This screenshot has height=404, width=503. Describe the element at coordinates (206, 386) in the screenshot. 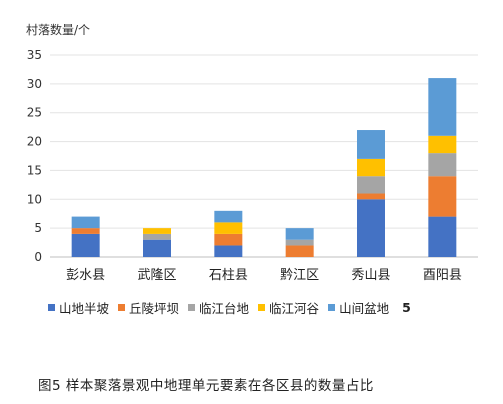

I see `figure-caption: 图5 样本聚落景观中地理单元要素在各区县的数量占比` at that location.